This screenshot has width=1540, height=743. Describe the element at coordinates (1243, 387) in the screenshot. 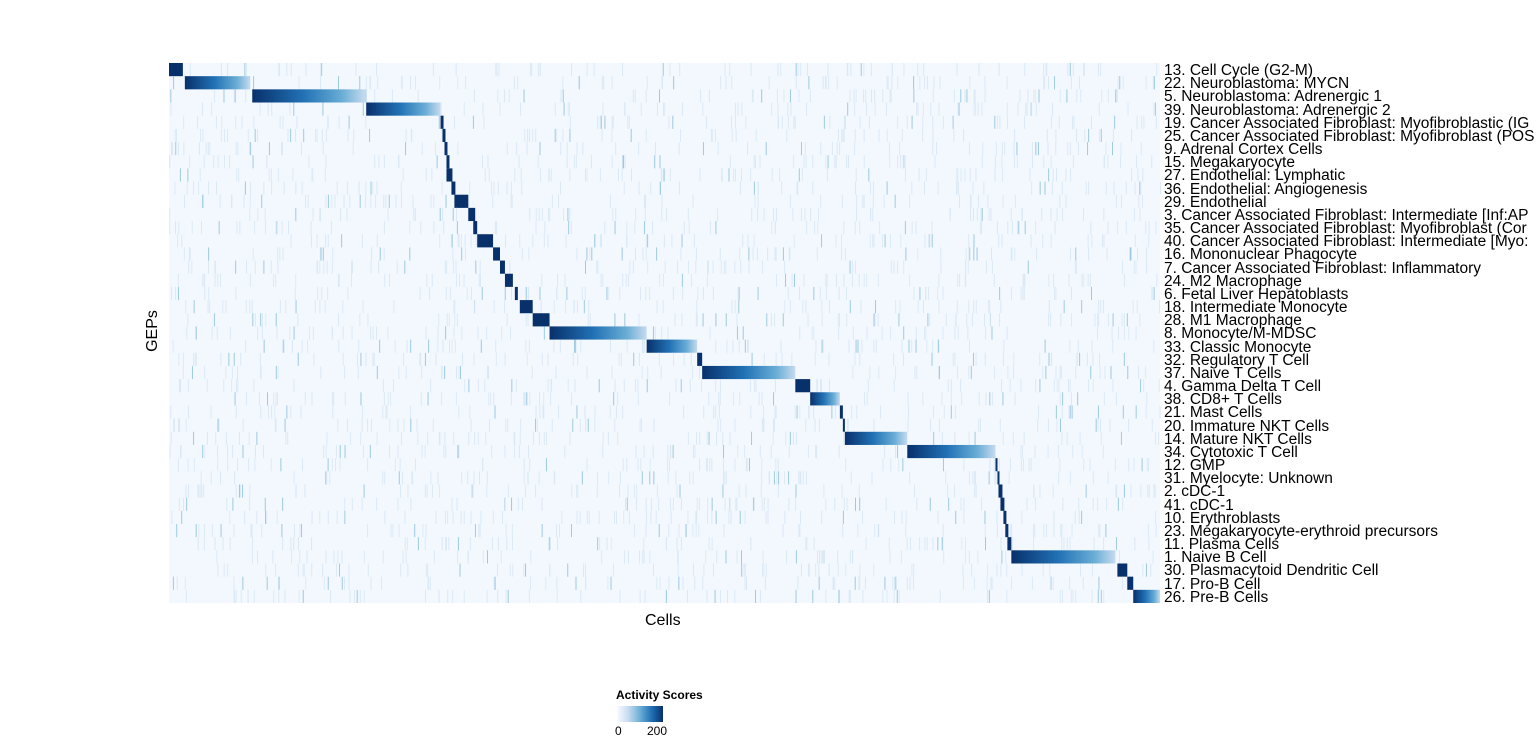

I see `gep-row-label: 4. Gamma Delta T Cell` at that location.